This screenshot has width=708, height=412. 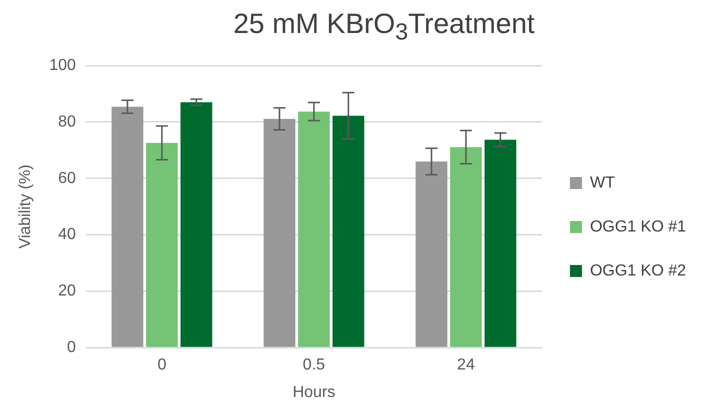 What do you see at coordinates (314, 365) in the screenshot?
I see `x-tick-label: 0.5` at bounding box center [314, 365].